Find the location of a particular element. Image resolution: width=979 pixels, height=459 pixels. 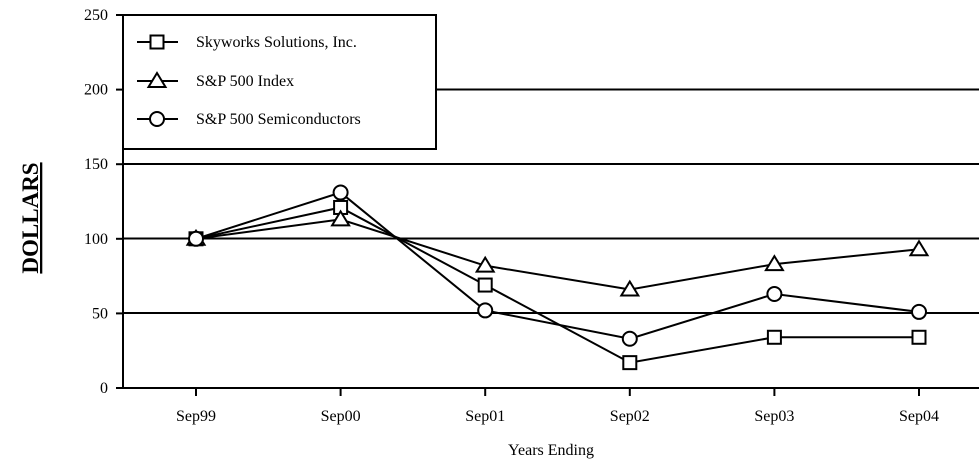

legend-label: S&P 500 Semiconductors is located at coordinates (278, 119).